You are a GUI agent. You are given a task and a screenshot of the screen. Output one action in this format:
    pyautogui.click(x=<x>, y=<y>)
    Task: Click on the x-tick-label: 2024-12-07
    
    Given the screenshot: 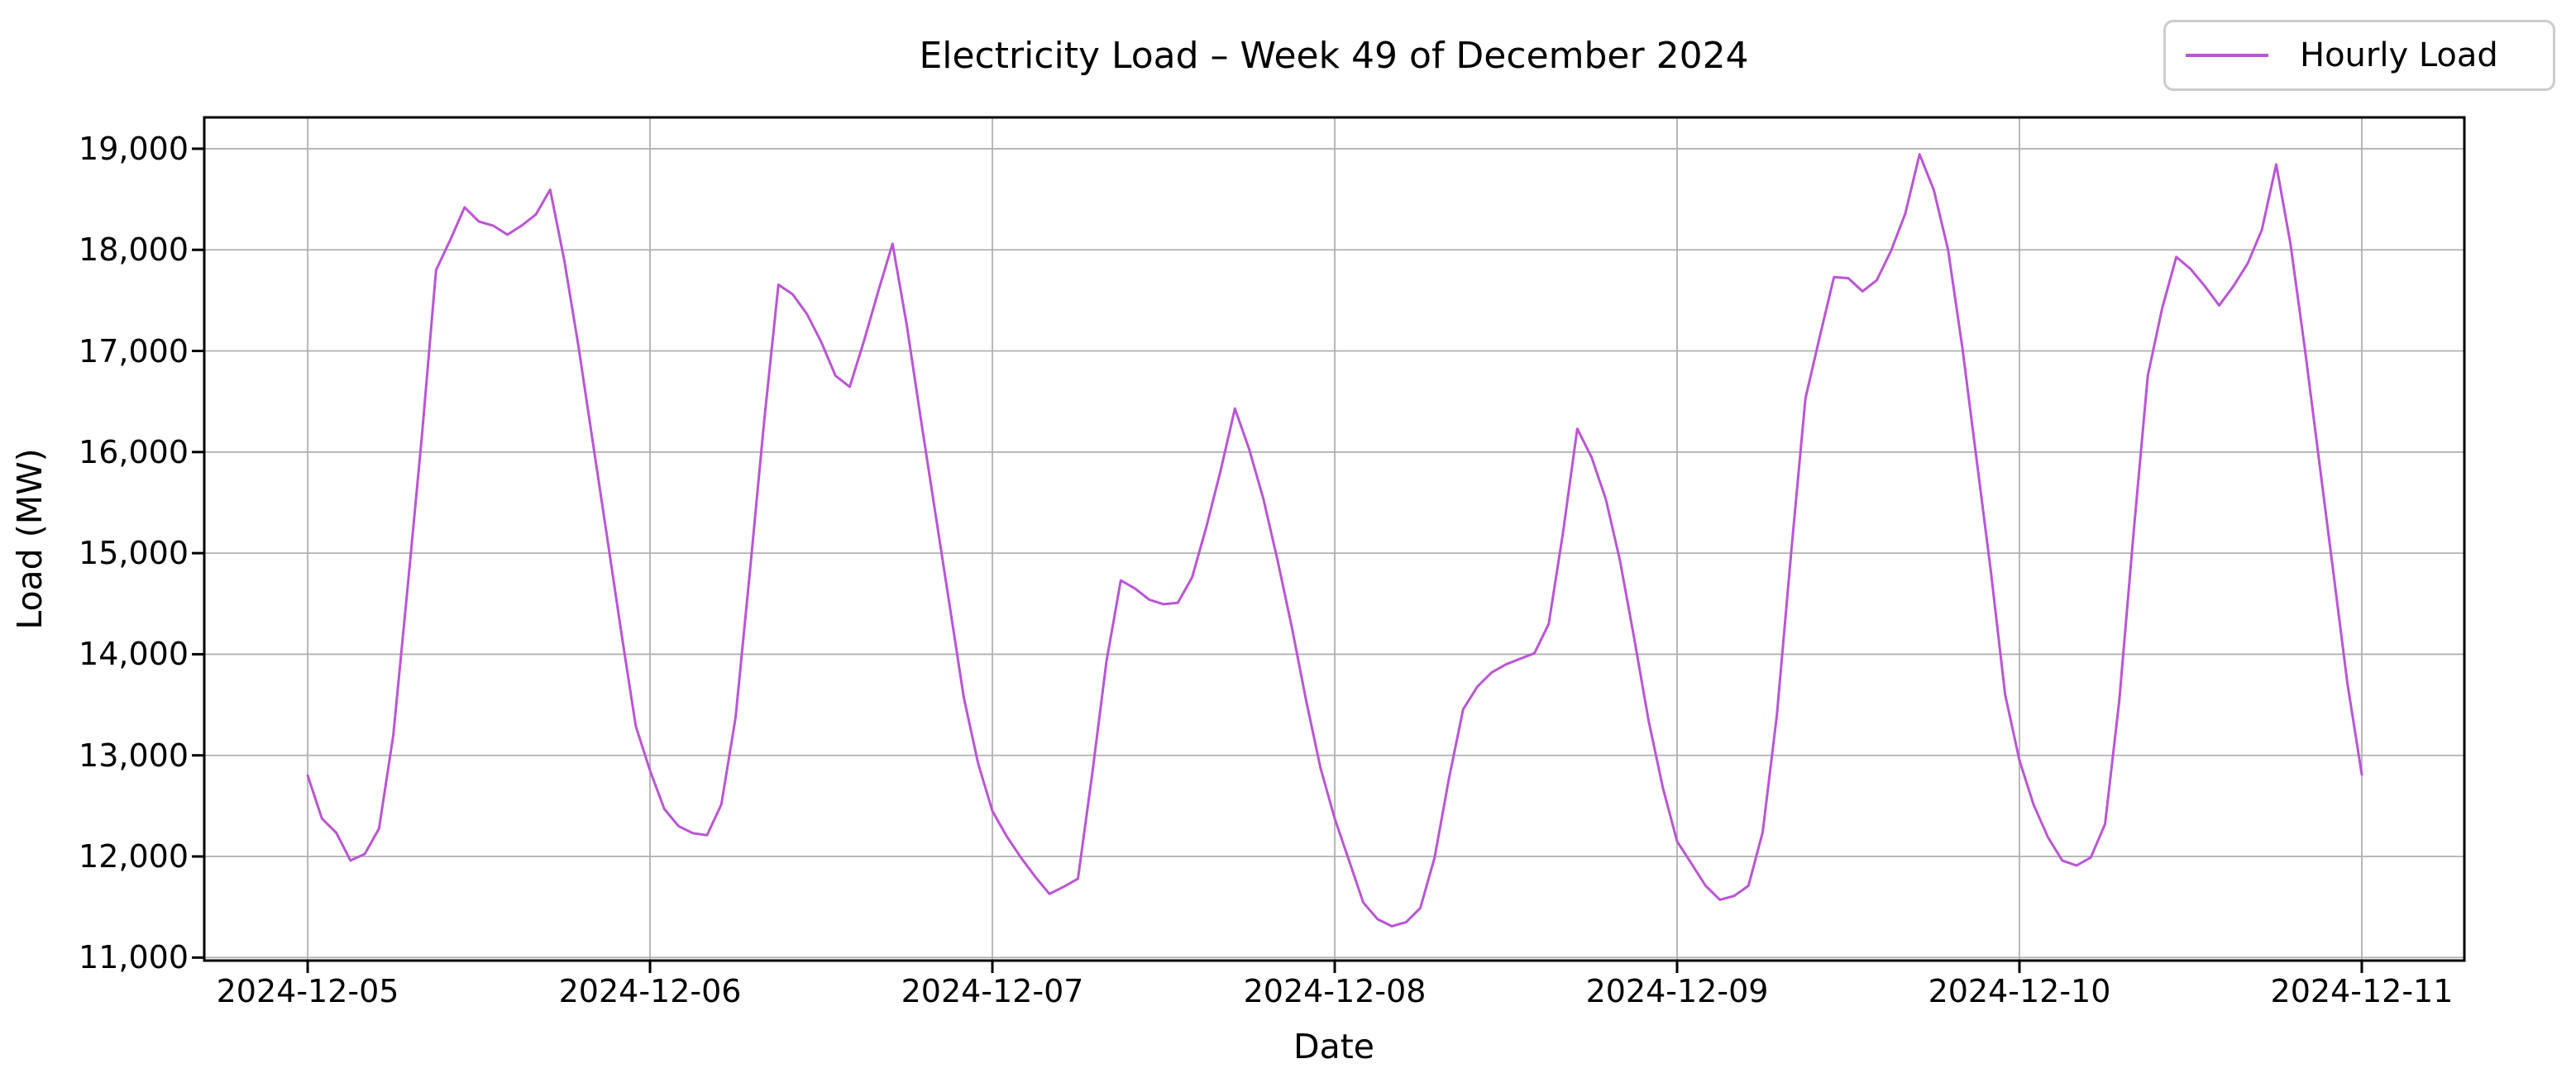 What is the action you would take?
    pyautogui.click(x=992, y=991)
    